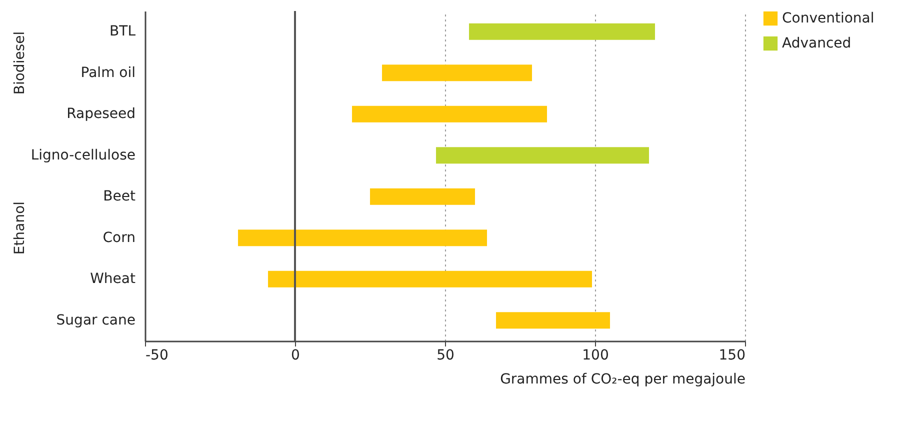 Image resolution: width=918 pixels, height=425 pixels. I want to click on y-tick-label: BTL, so click(123, 32).